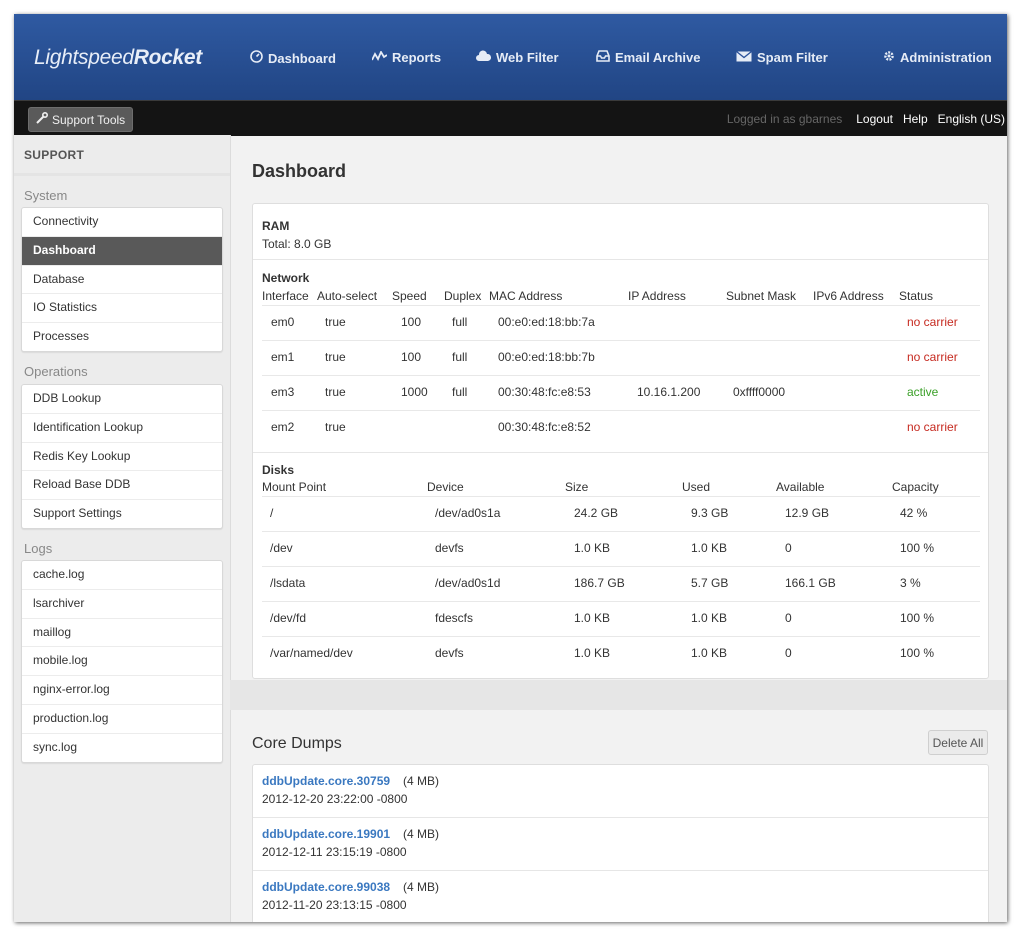 The height and width of the screenshot is (939, 1024). Describe the element at coordinates (288, 583) in the screenshot. I see `cell-mount-point: /lsdata` at that location.